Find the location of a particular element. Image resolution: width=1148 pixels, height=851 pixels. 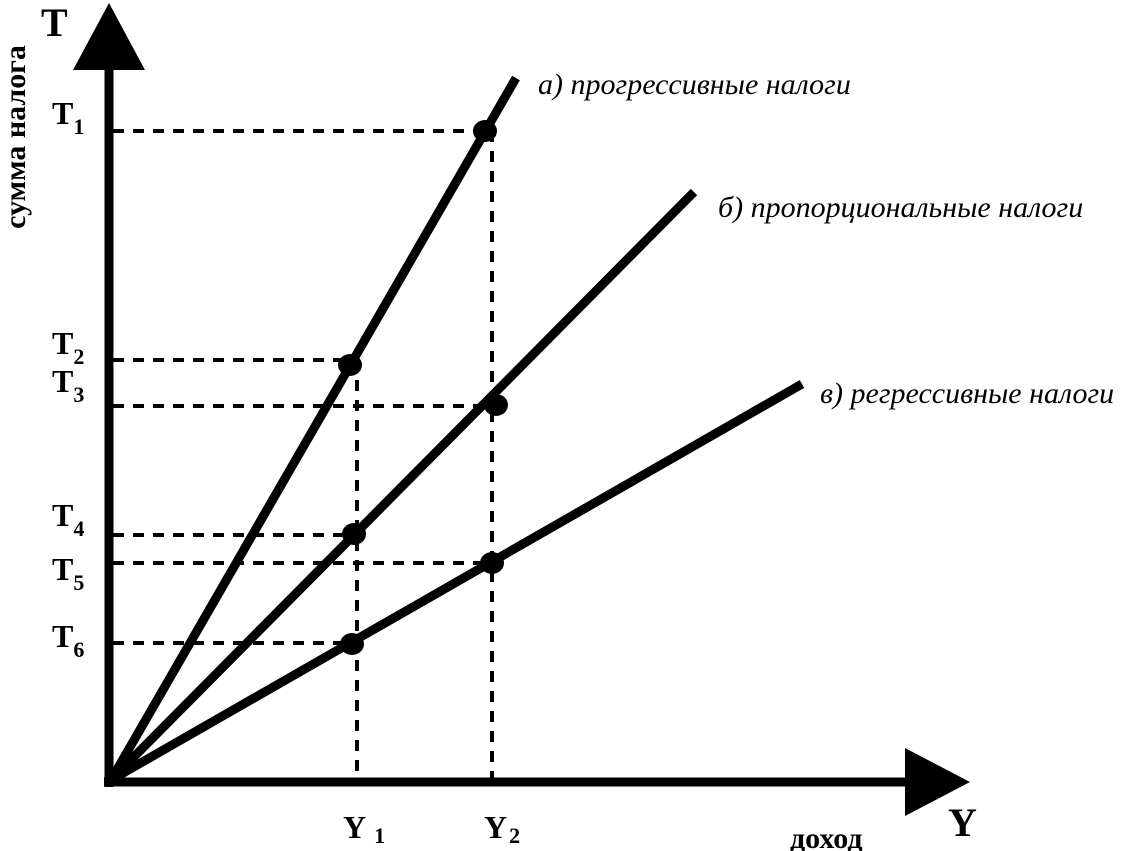

tick-t1: T1 is located at coordinates (68, 117).